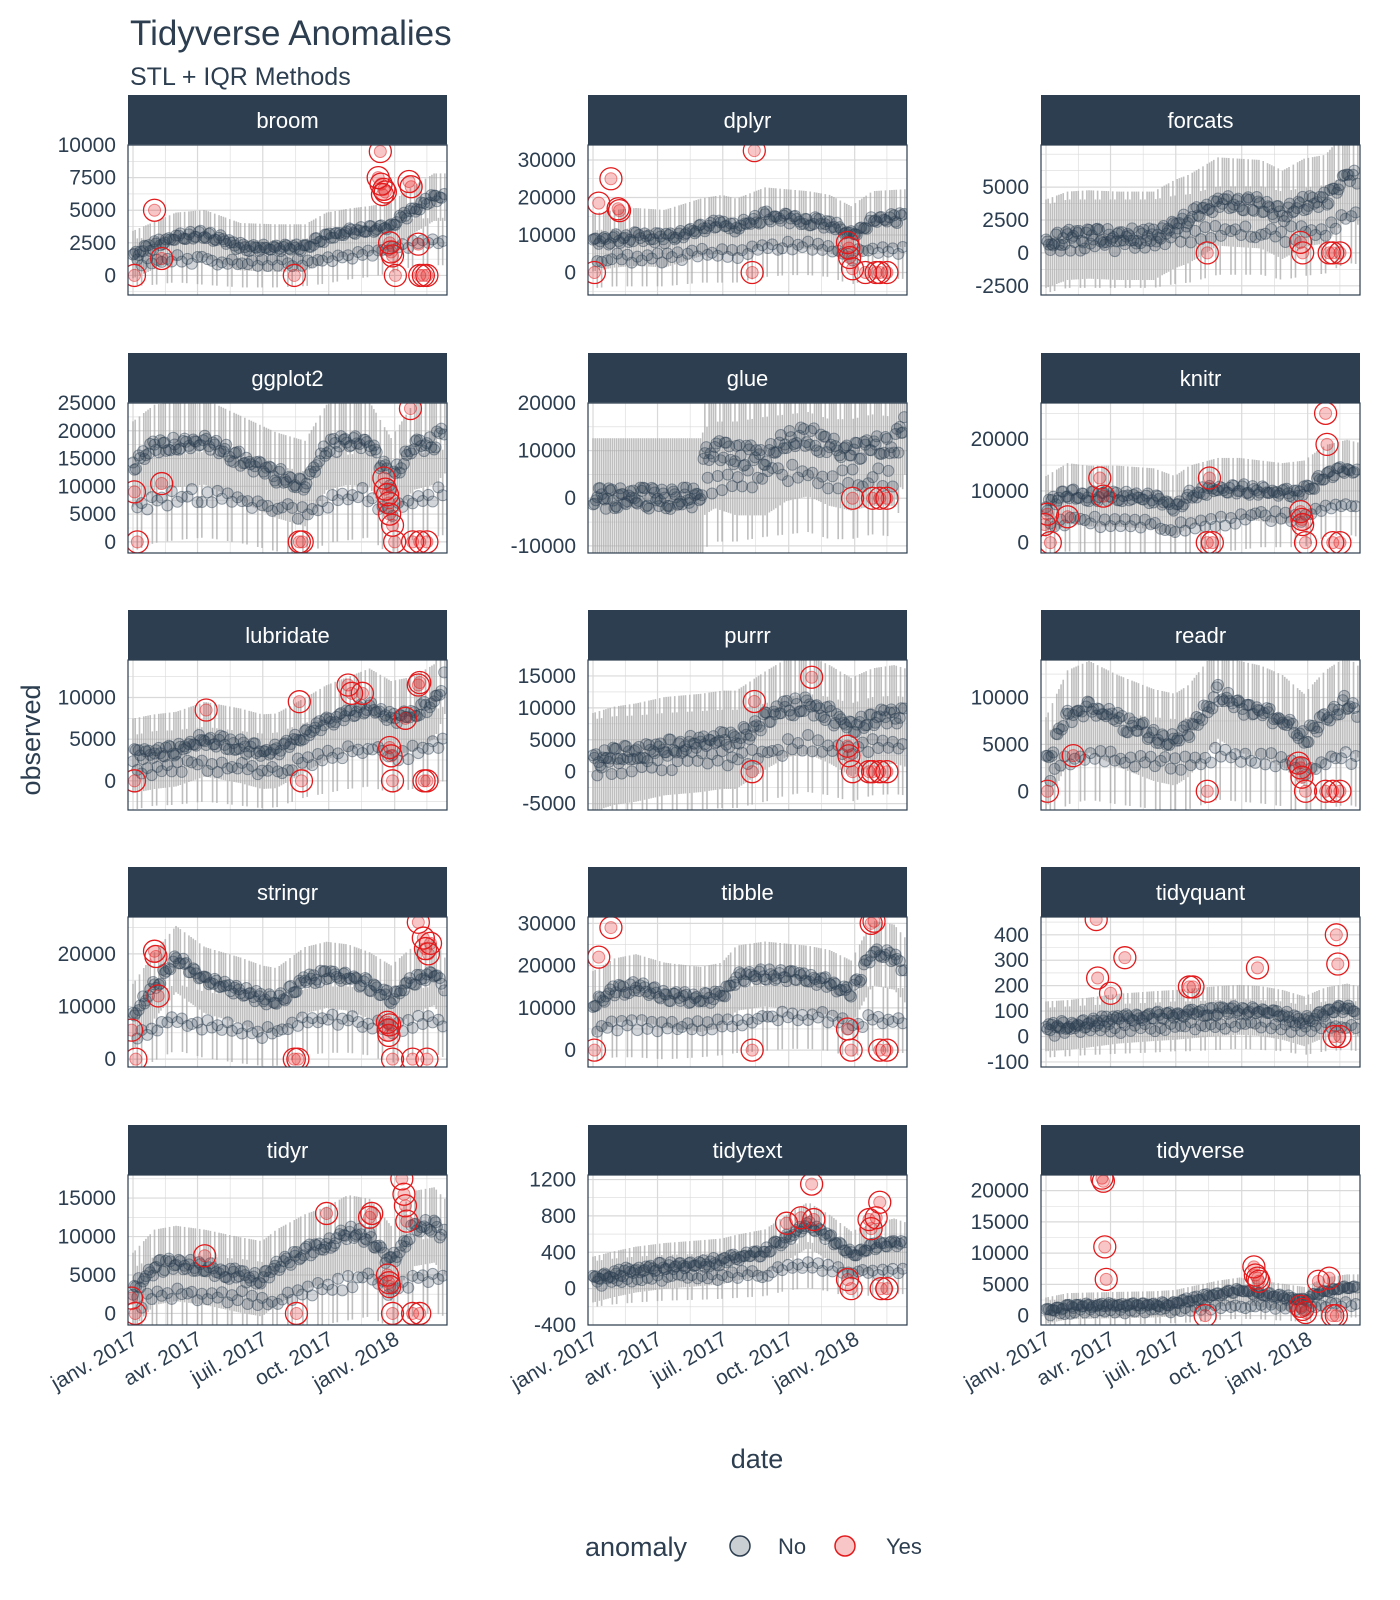 Image resolution: width=1400 pixels, height=1600 pixels. I want to click on series-dplyr, so click(747, 216).